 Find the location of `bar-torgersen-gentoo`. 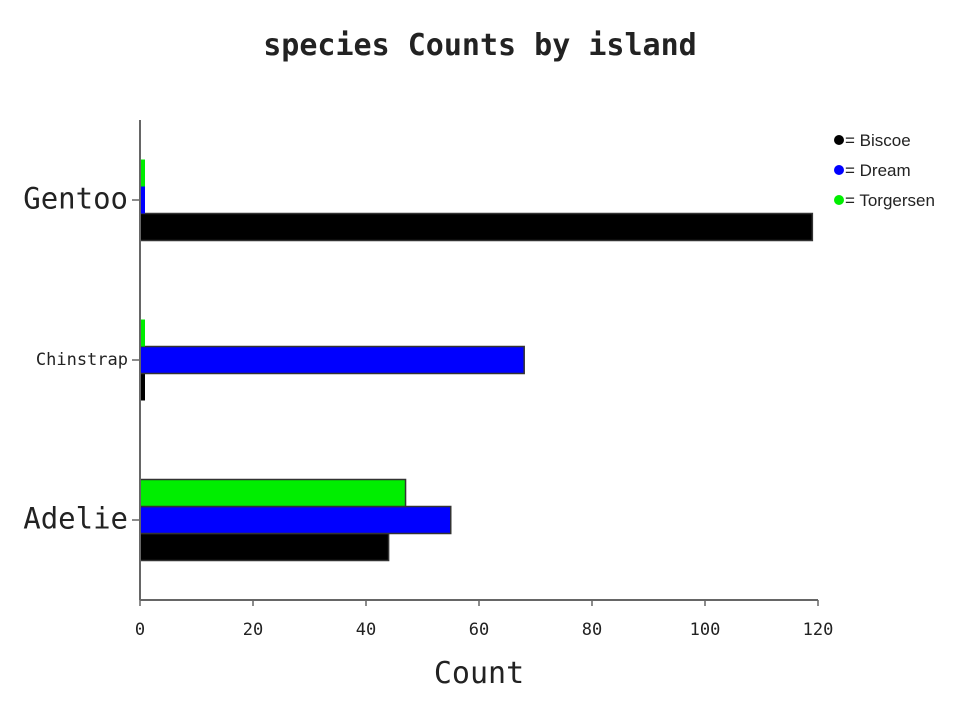

bar-torgersen-gentoo is located at coordinates (142, 173).